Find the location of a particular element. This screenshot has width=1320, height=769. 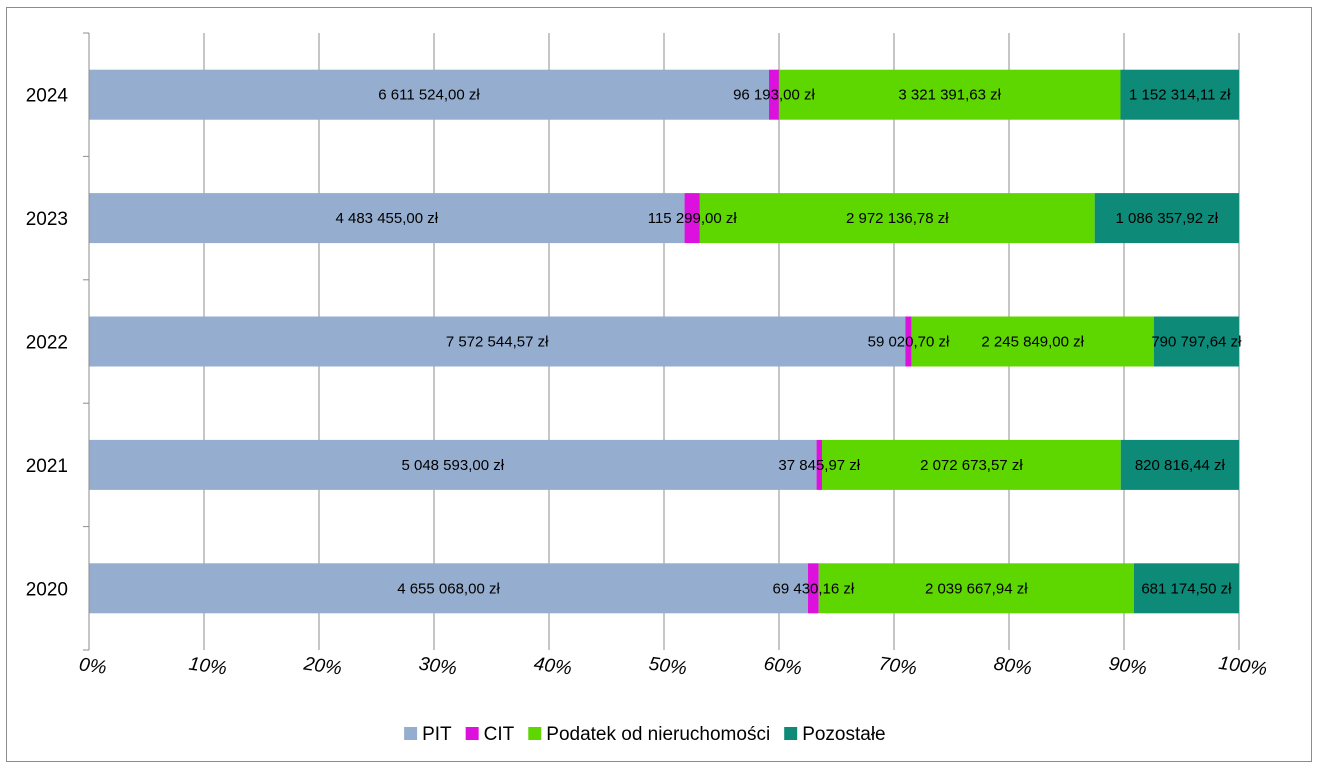

x-tick-label: 60% is located at coordinates (782, 667).